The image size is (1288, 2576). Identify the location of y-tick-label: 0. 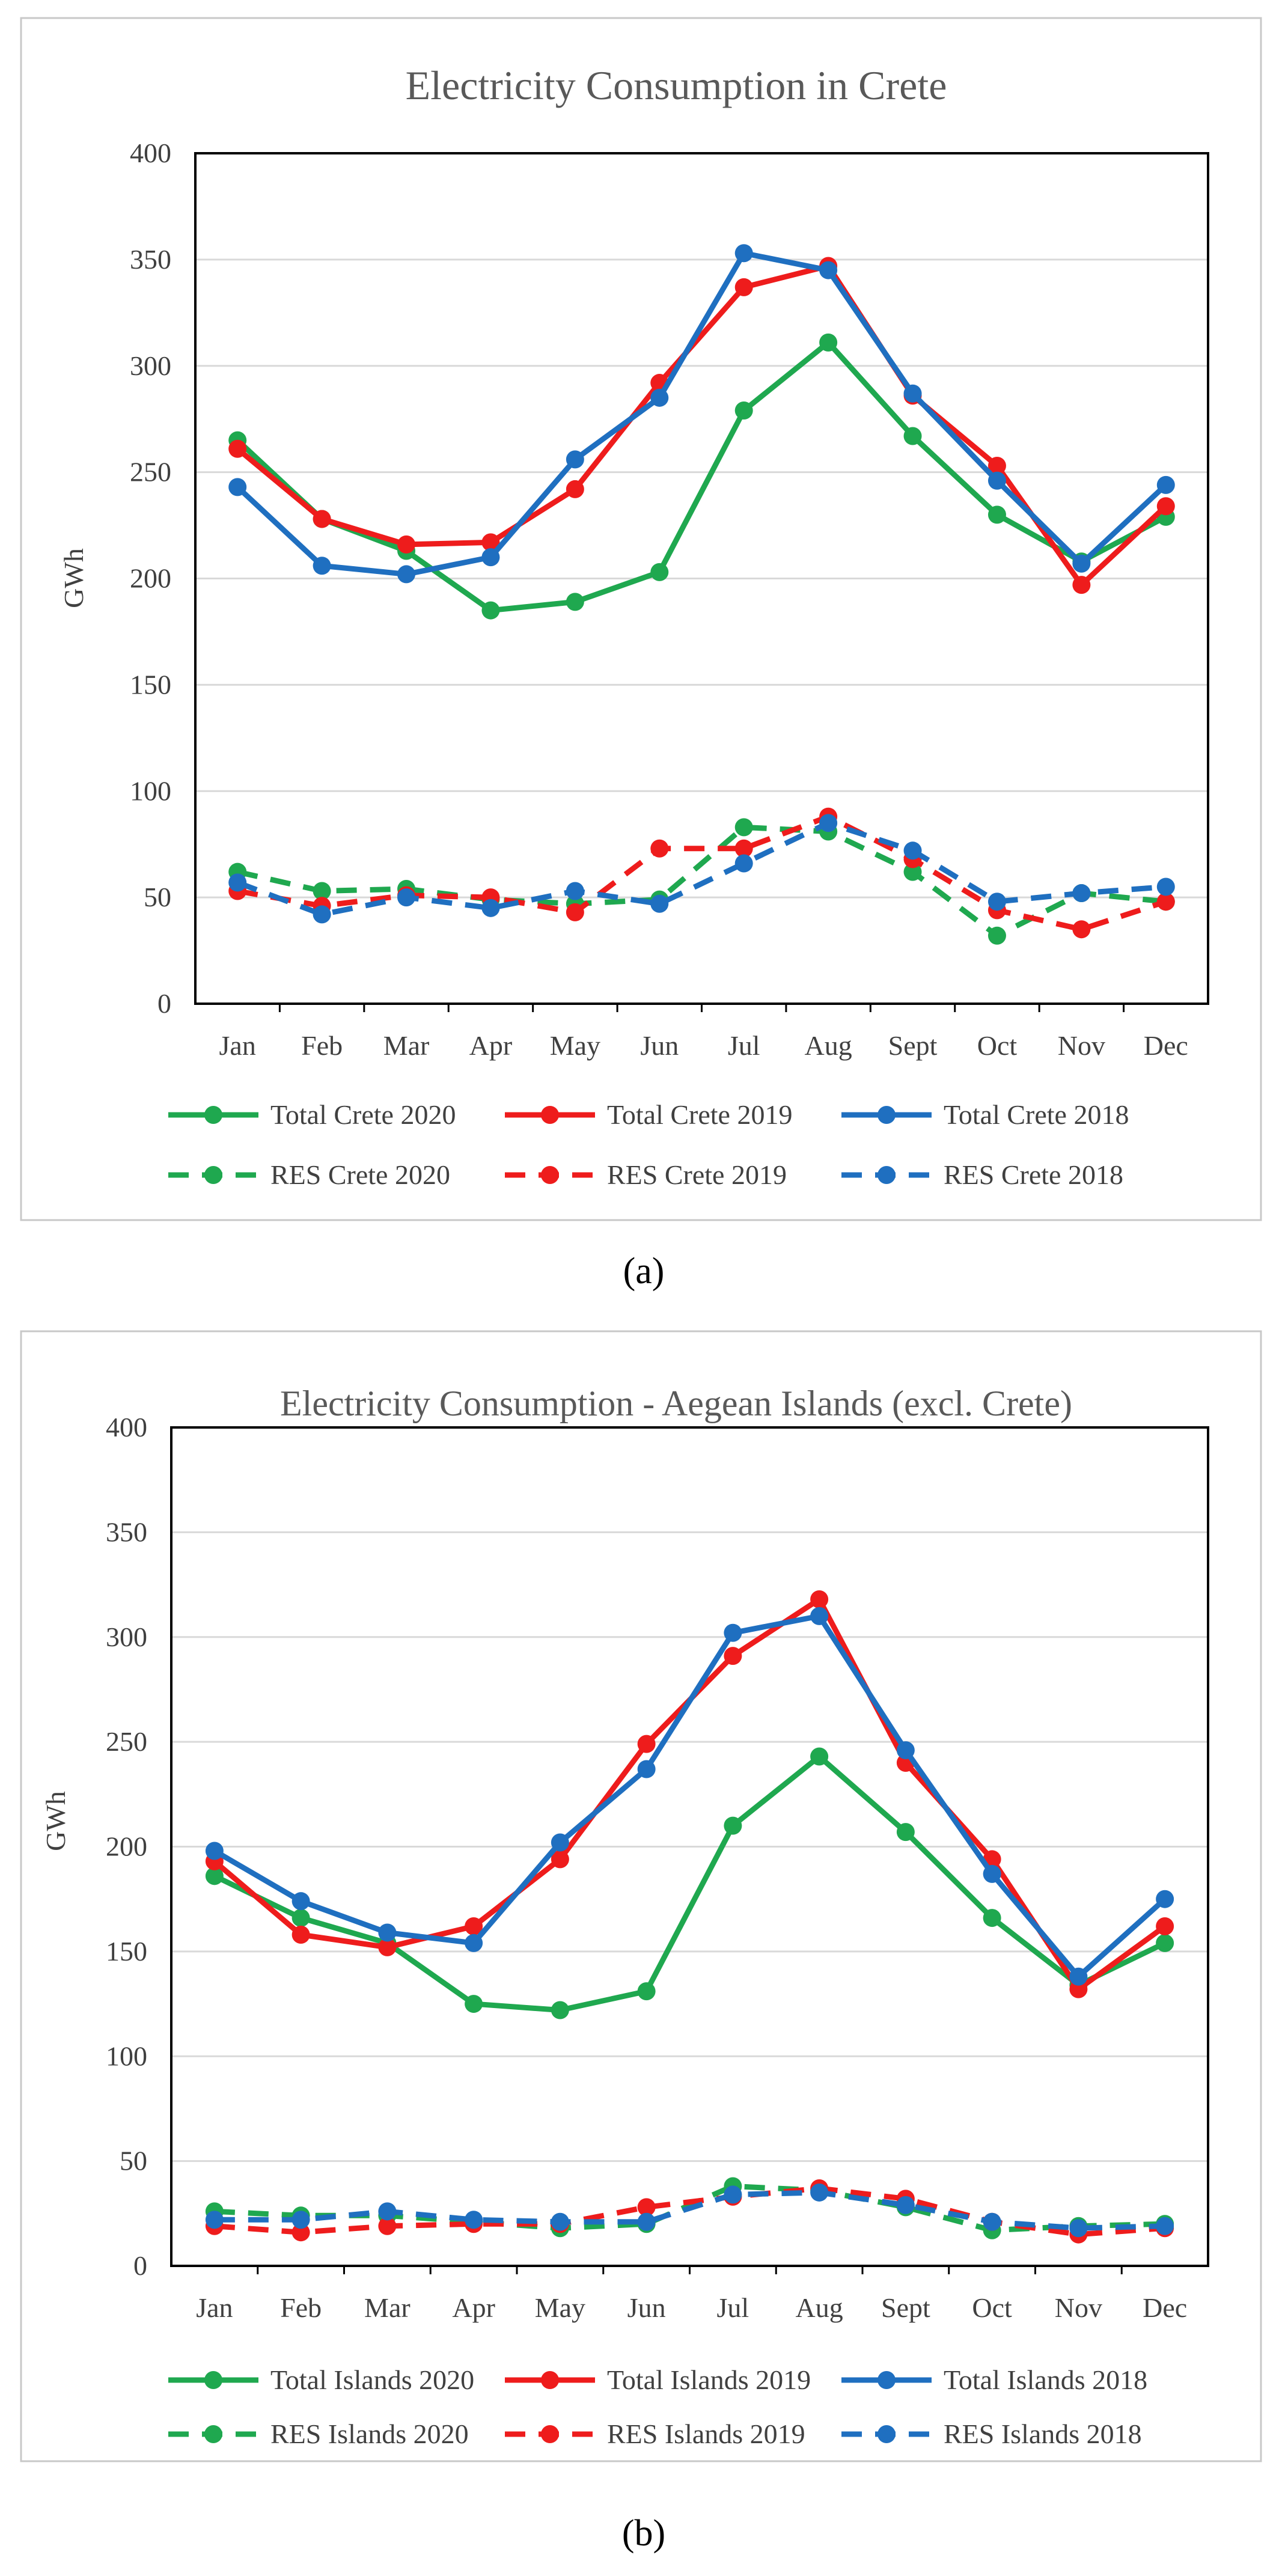
(164, 1003).